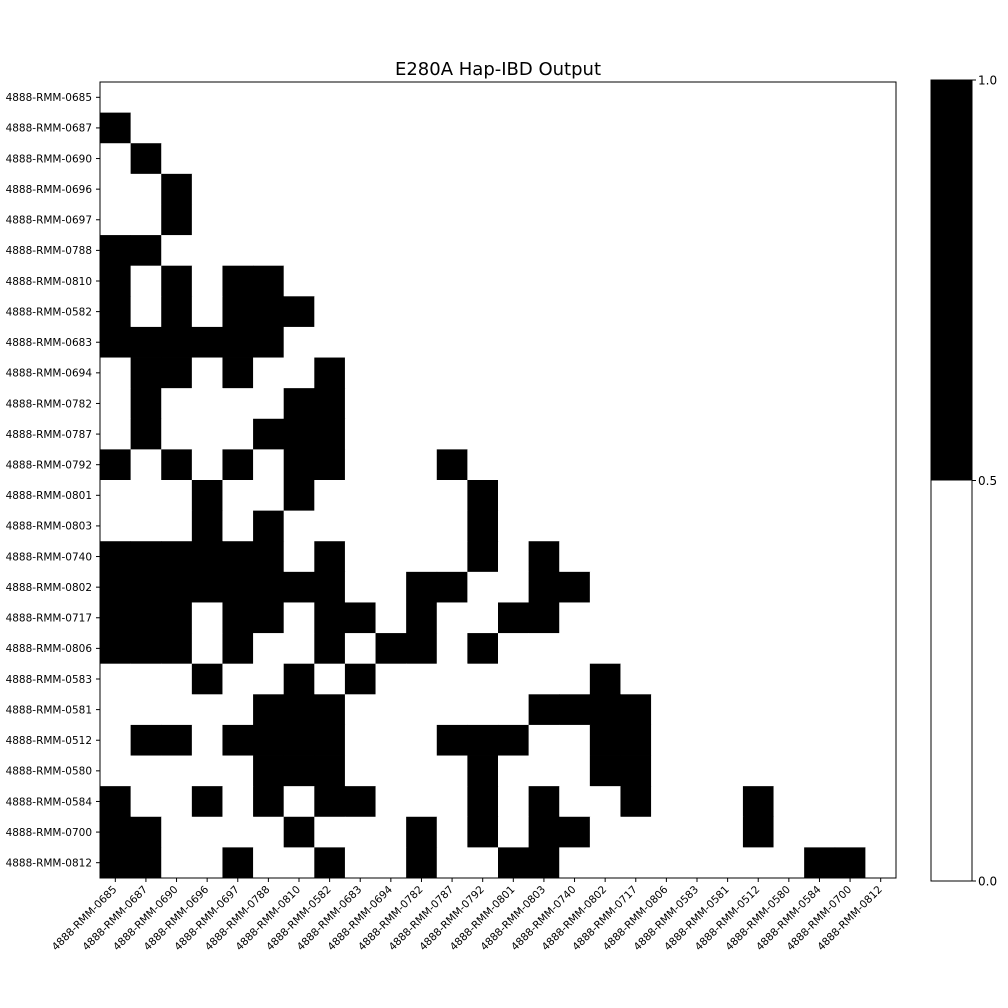 The width and height of the screenshot is (1008, 1008). Describe the element at coordinates (49, 802) in the screenshot. I see `y-tick-label: 4888-RMM-0584` at that location.